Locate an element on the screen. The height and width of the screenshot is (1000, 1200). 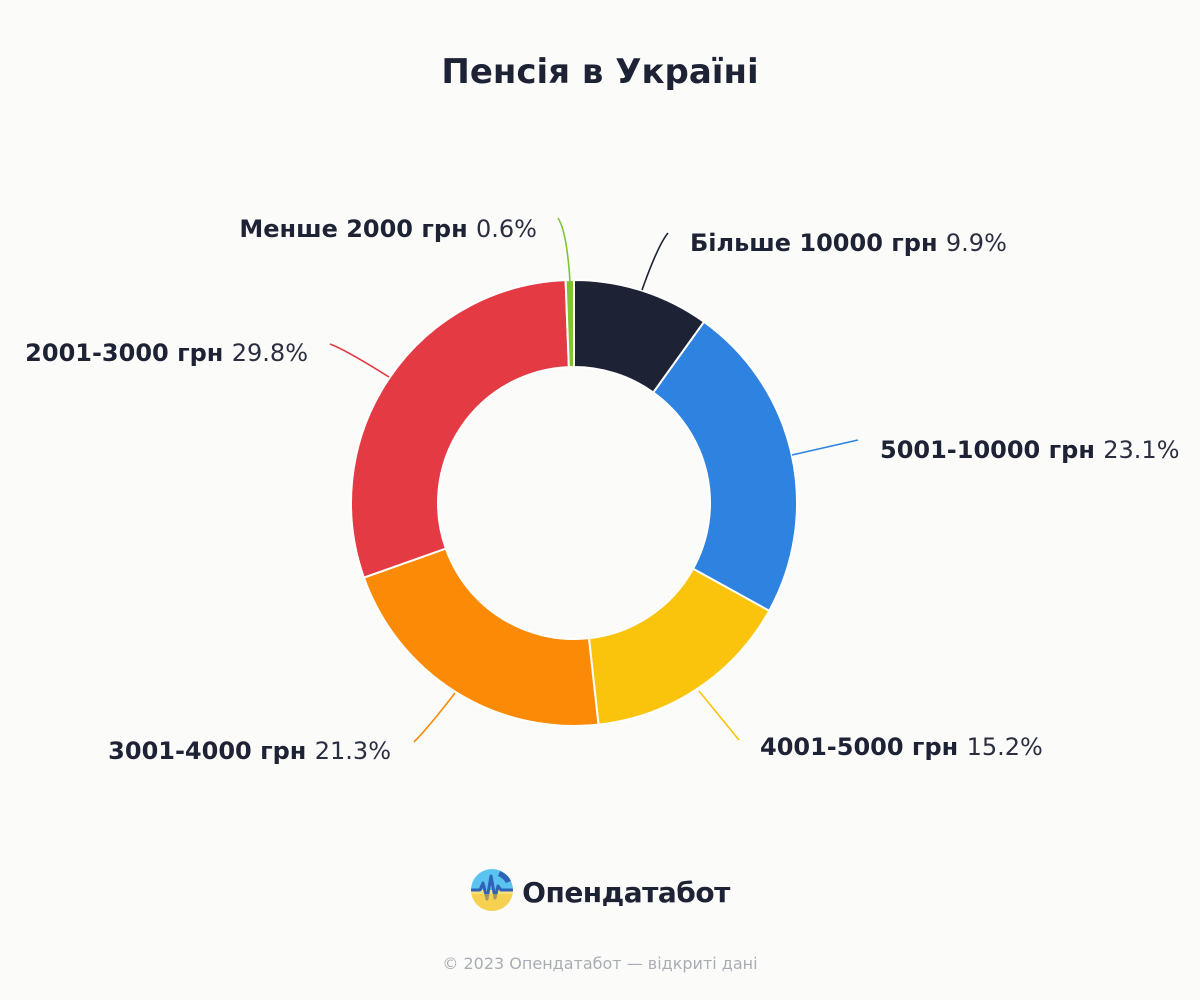
slice-label-name: 2001-3000 грн is located at coordinates (128, 353).